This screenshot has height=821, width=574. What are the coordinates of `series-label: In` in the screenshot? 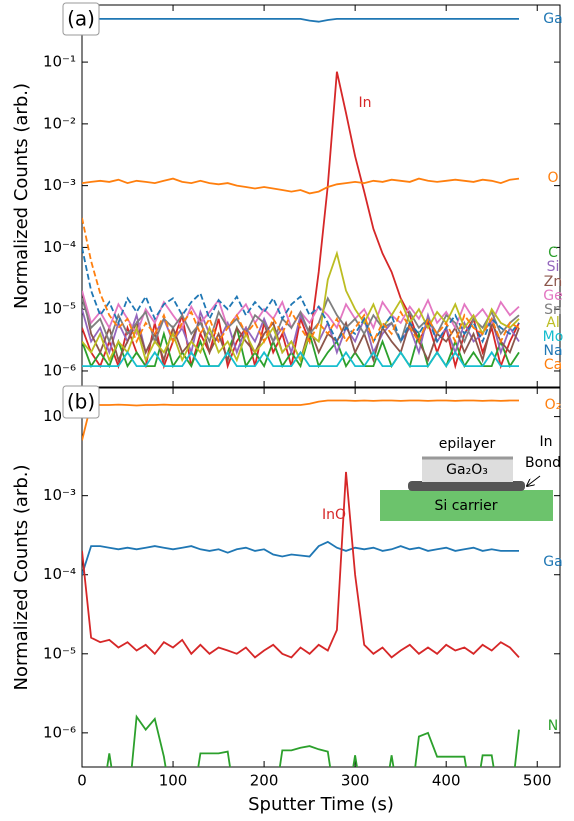 It's located at (364, 103).